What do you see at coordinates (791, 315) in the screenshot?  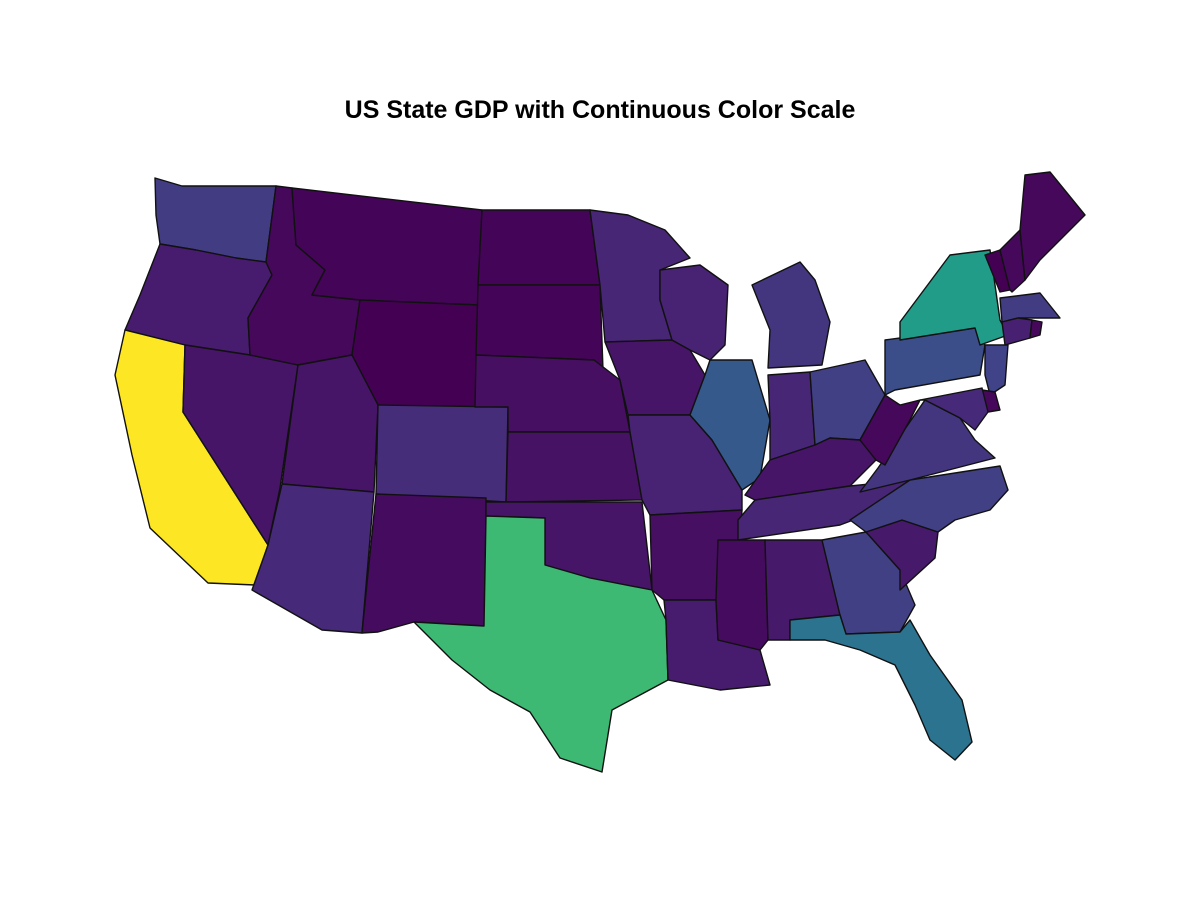 I see `state-mi` at bounding box center [791, 315].